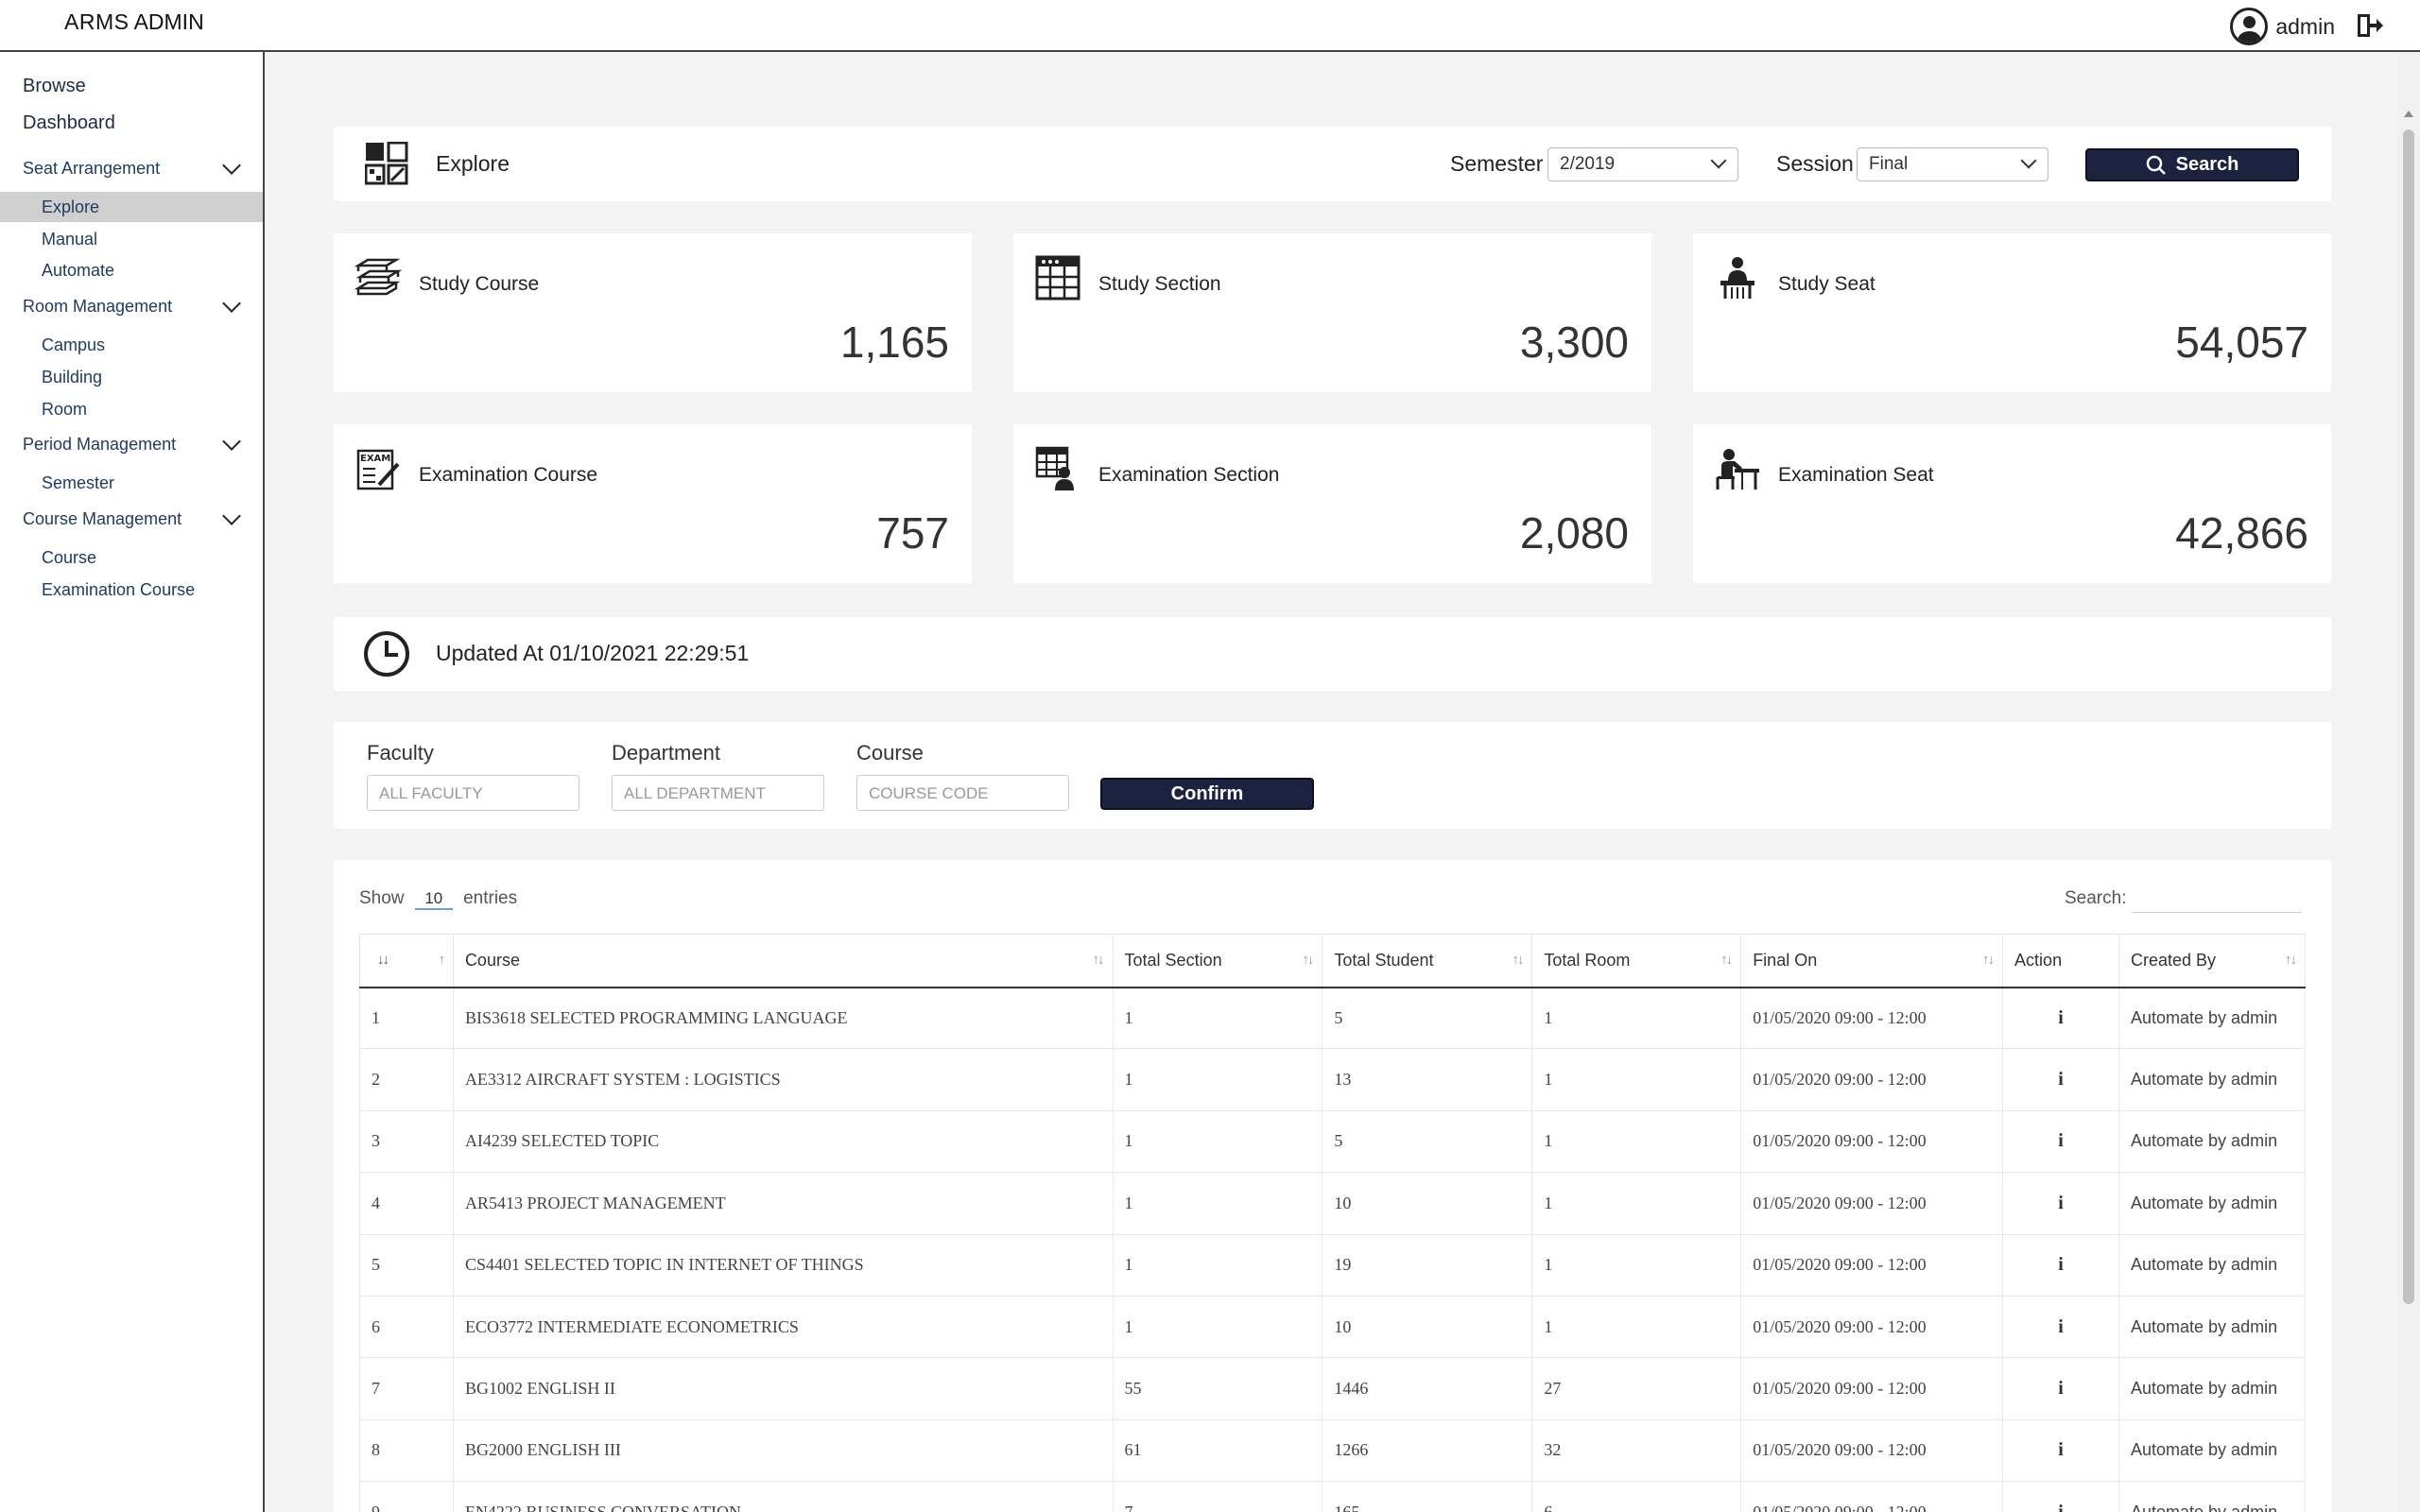  Describe the element at coordinates (1952, 164) in the screenshot. I see `session-select: Final` at that location.